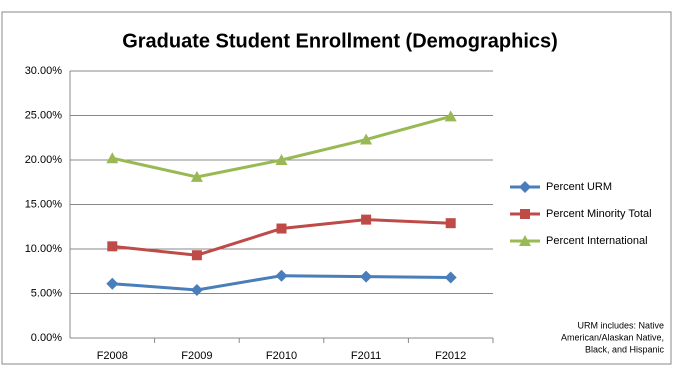 Image resolution: width=674 pixels, height=369 pixels. What do you see at coordinates (625, 349) in the screenshot?
I see `annotation: Black, and Hispanic` at bounding box center [625, 349].